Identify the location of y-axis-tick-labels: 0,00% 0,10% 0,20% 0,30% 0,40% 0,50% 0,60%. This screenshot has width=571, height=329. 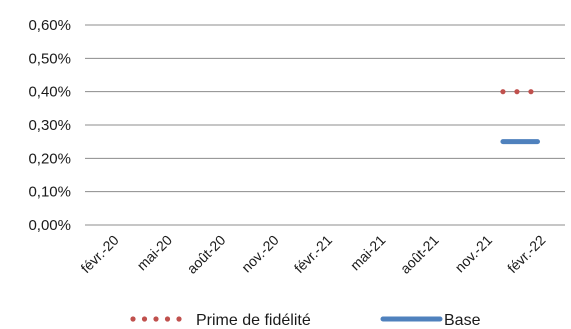
(49, 125).